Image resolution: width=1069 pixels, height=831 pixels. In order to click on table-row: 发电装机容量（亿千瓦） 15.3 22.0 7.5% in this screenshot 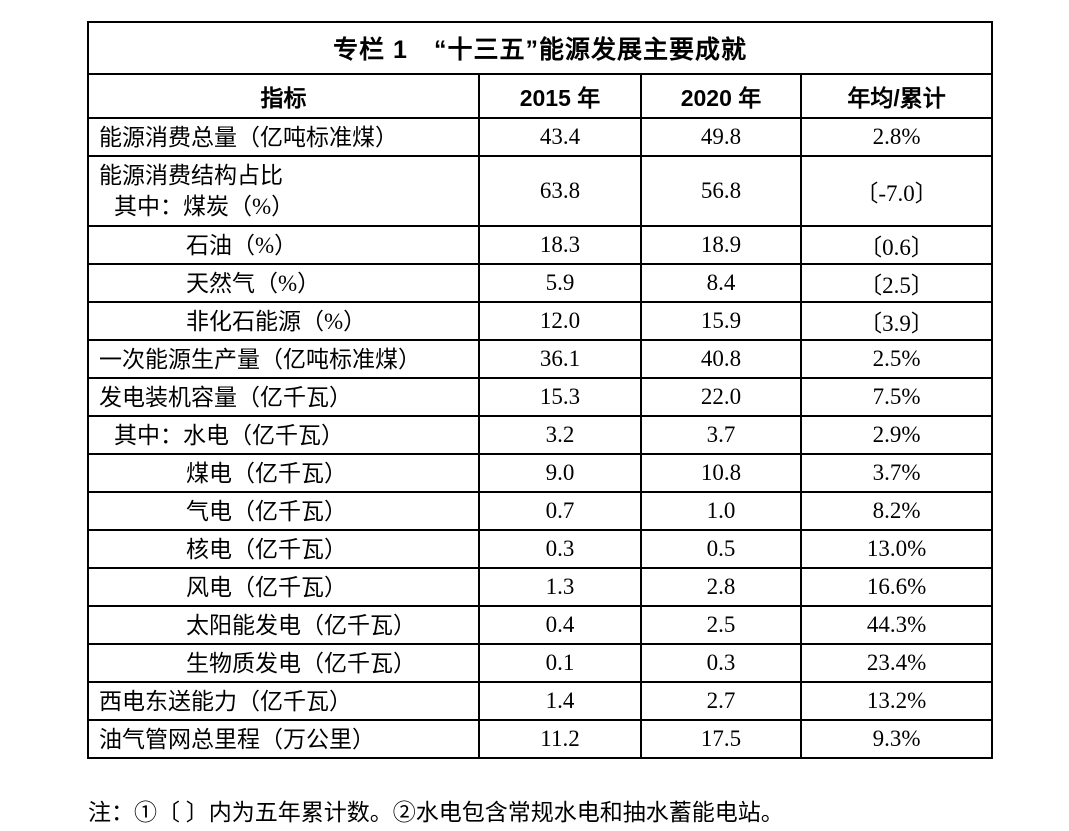, I will do `click(540, 397)`.